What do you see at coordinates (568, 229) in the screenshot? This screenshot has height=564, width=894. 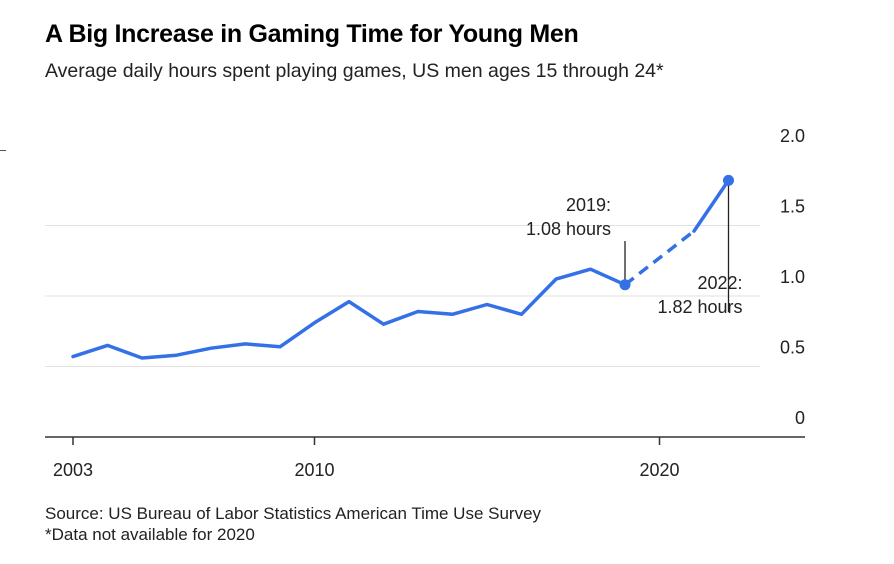 I see `annotation-label-value: 1.08 hours` at bounding box center [568, 229].